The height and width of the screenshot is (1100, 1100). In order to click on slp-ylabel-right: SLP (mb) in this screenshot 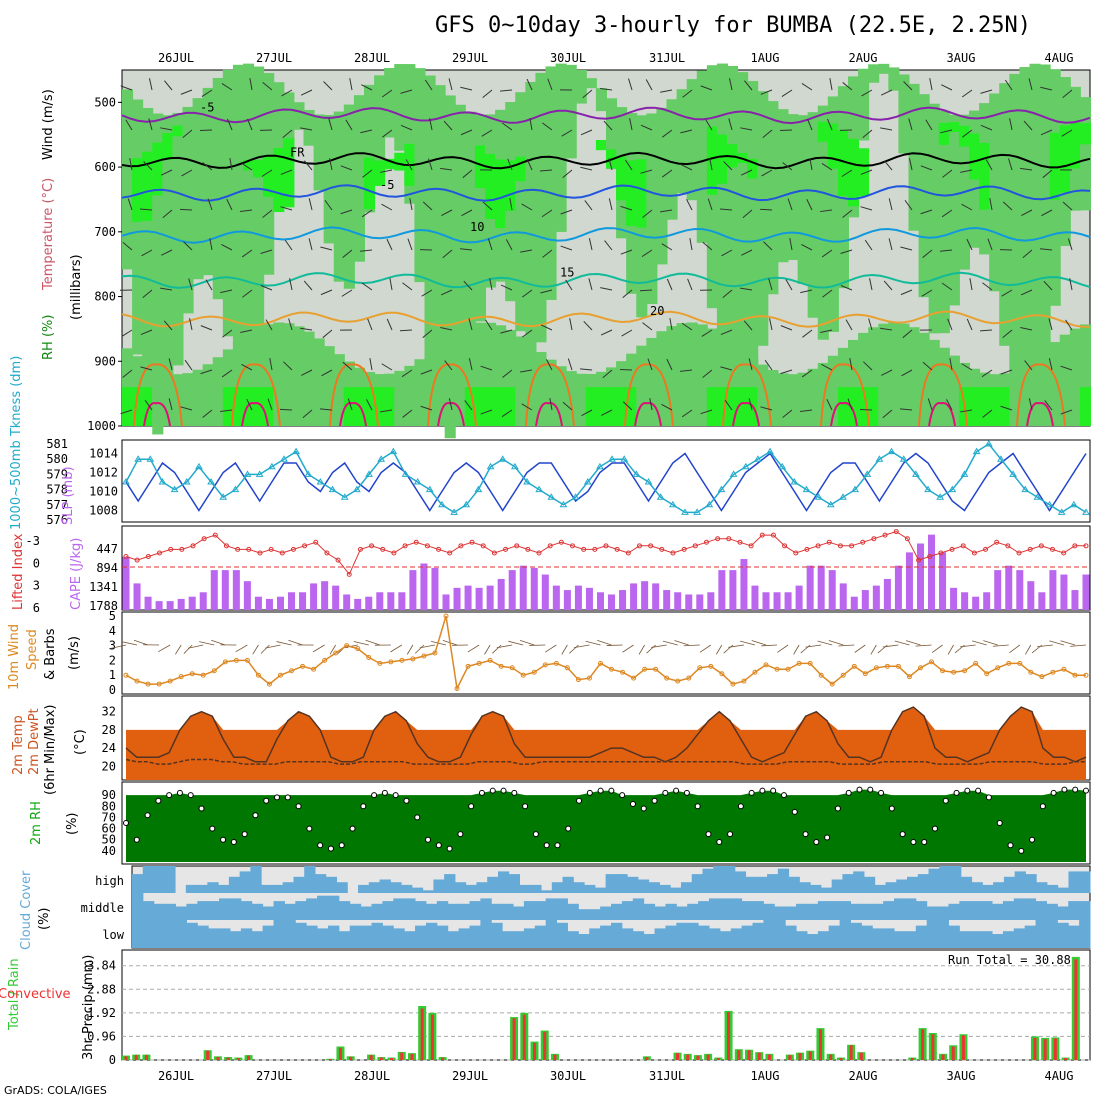, I will do `click(68, 495)`.